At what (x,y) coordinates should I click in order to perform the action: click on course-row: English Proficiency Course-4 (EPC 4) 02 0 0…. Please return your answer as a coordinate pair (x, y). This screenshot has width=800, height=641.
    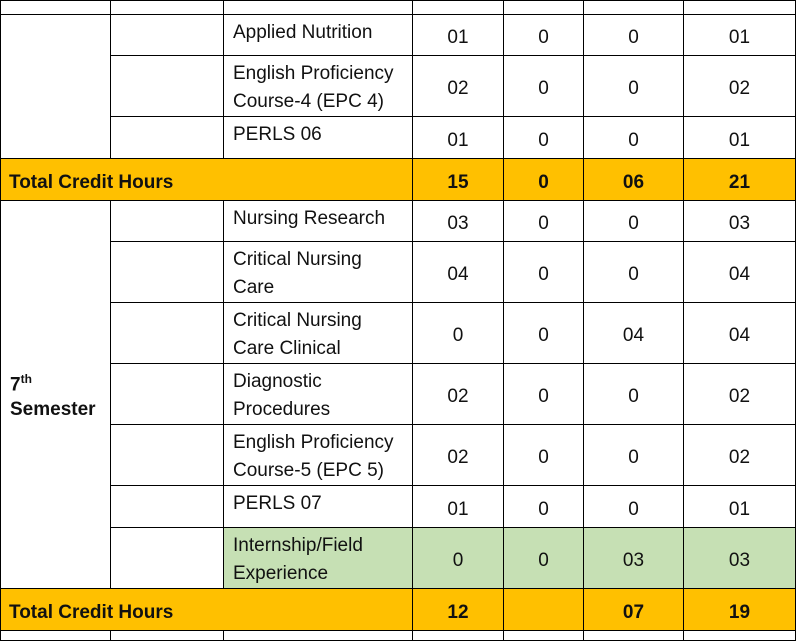
    Looking at the image, I should click on (398, 86).